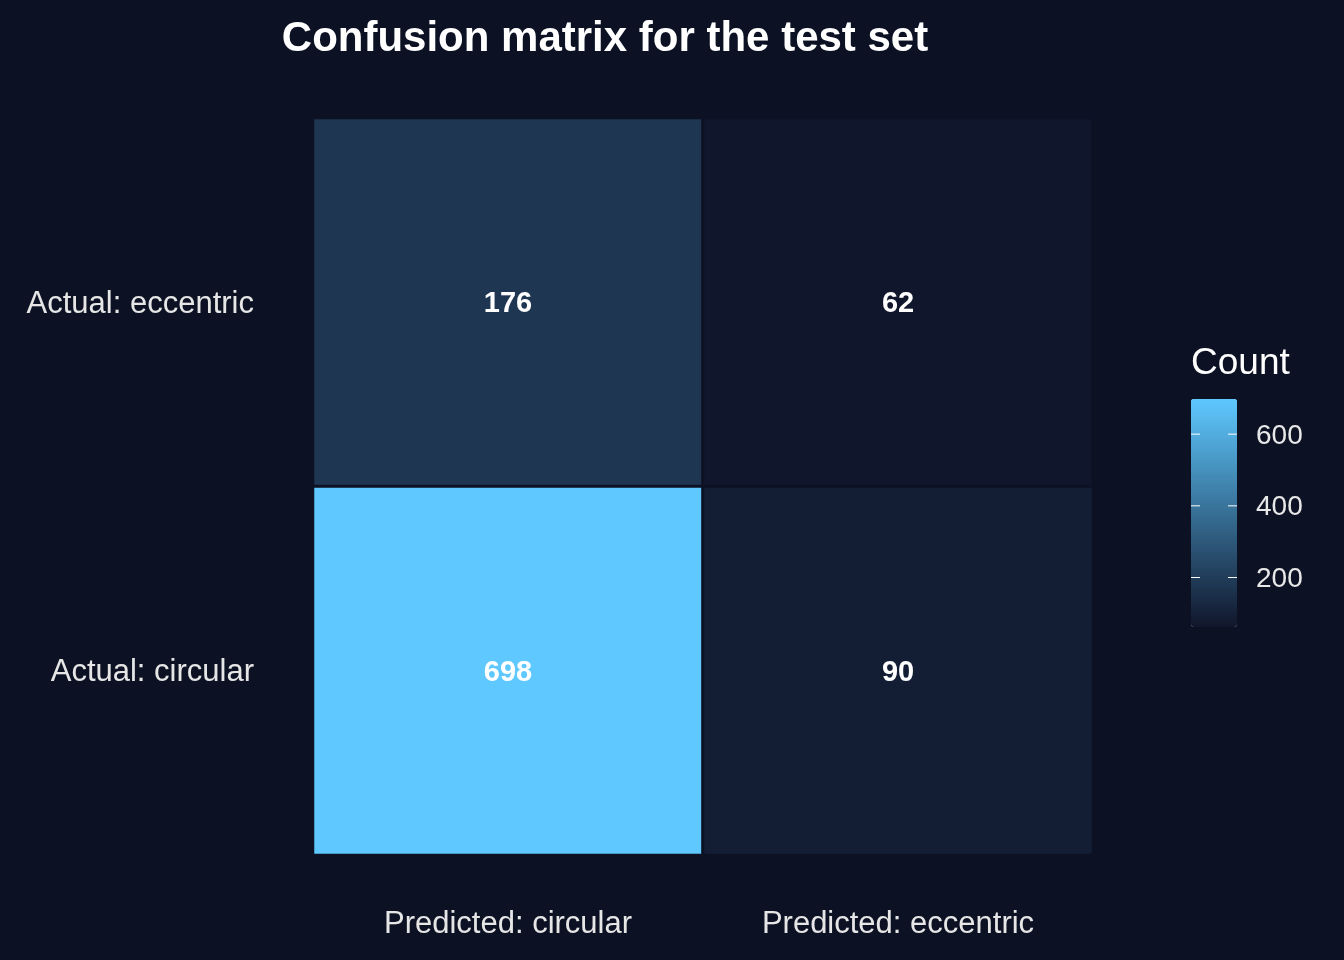  What do you see at coordinates (898, 670) in the screenshot?
I see `data-label: 90` at bounding box center [898, 670].